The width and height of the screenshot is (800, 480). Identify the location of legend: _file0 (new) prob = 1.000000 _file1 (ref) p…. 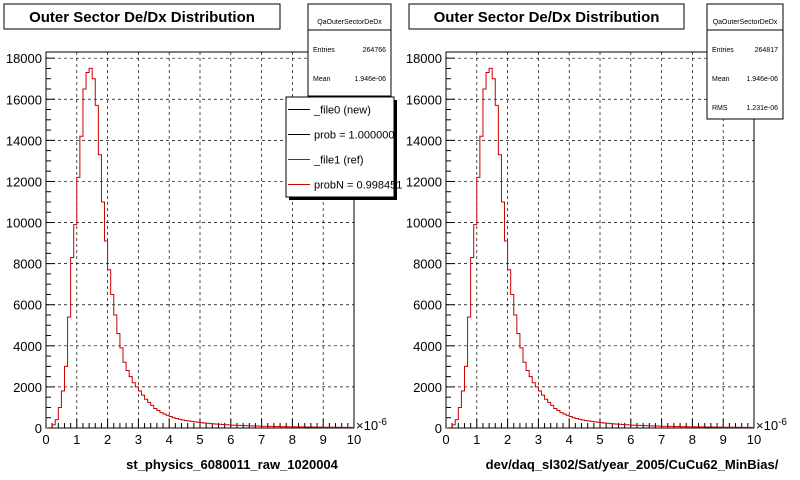
(343, 148).